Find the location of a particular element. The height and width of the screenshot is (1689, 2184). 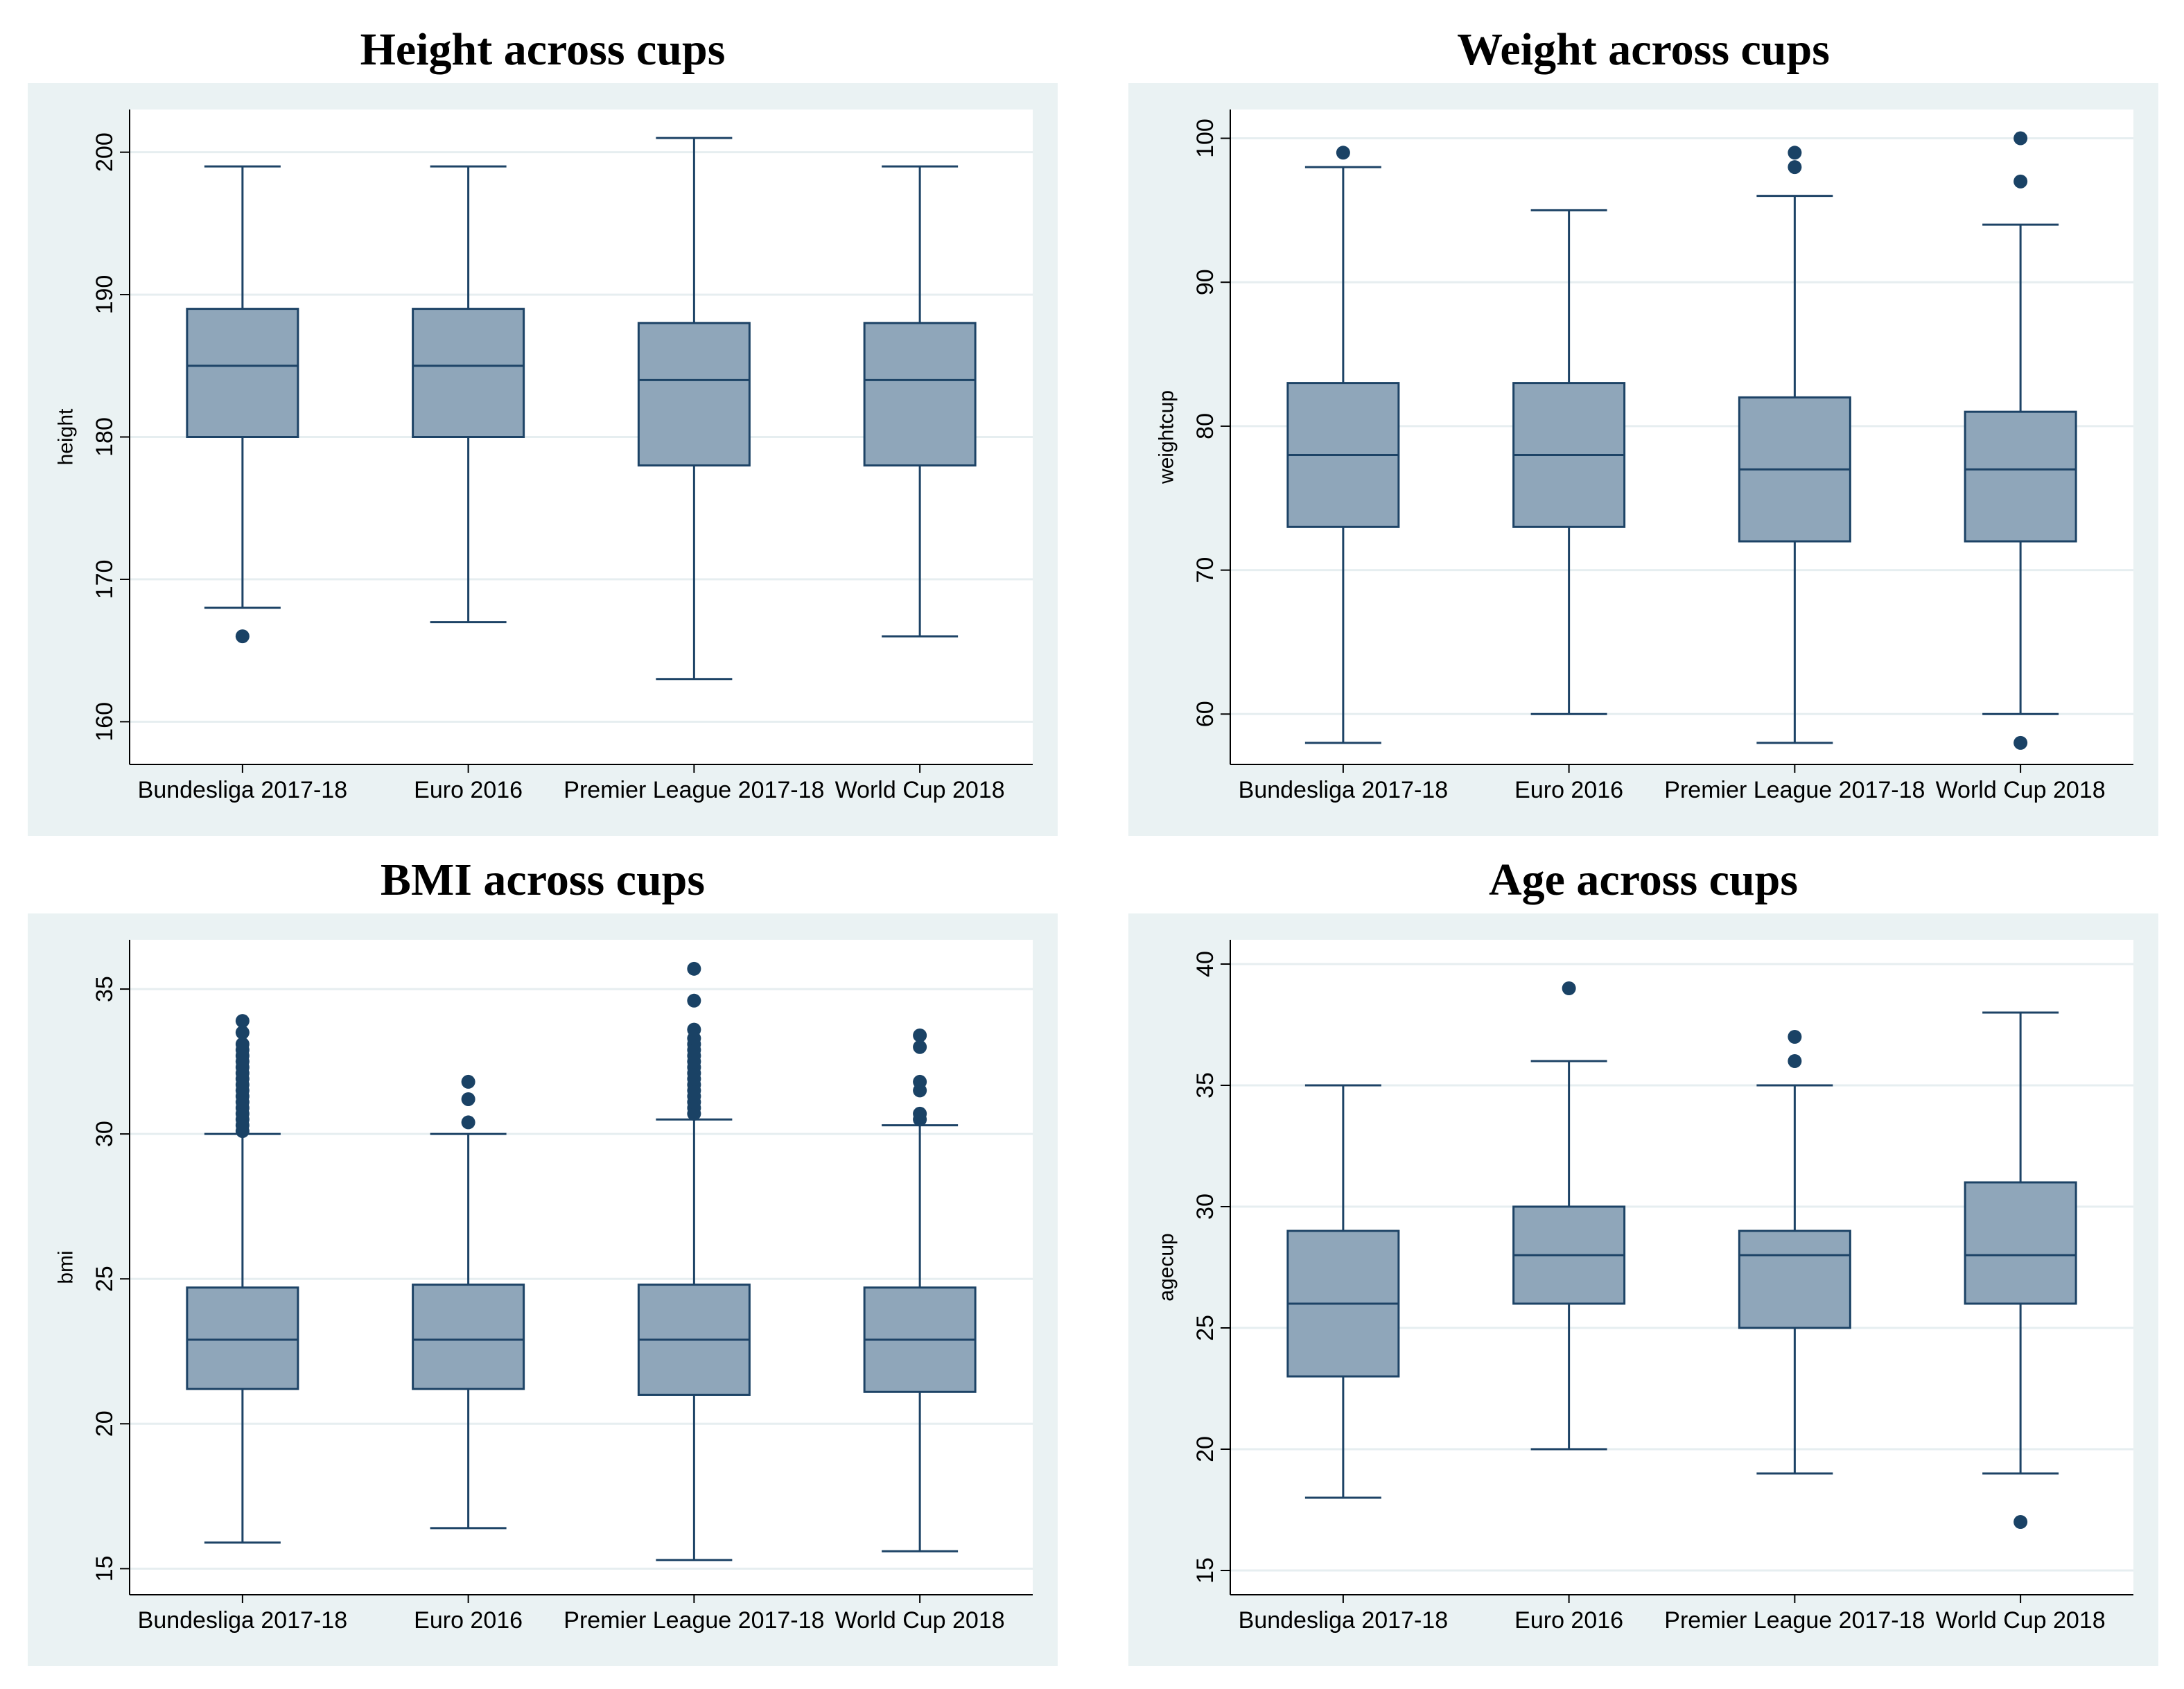

y-tick-label: 60 is located at coordinates (1205, 714).